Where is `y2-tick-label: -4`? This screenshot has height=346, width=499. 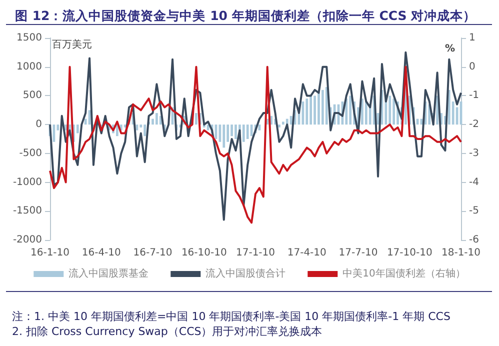 y2-tick-label: -4 is located at coordinates (474, 182).